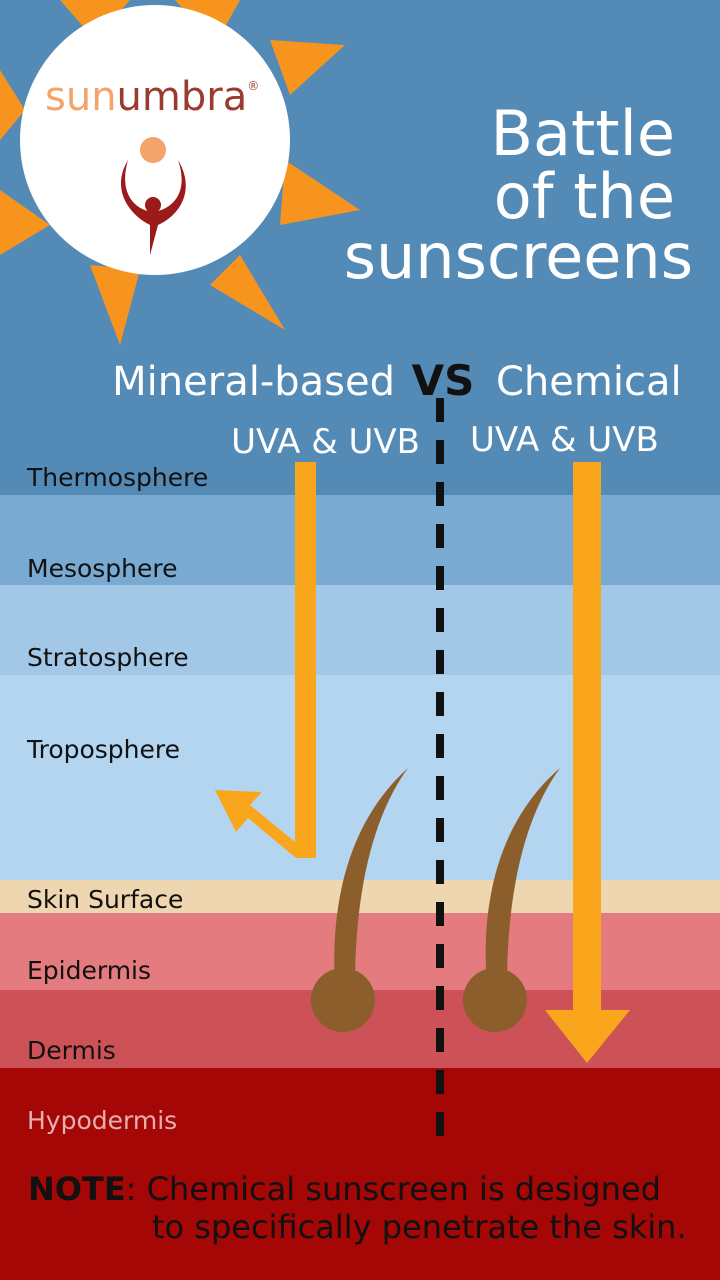  What do you see at coordinates (89, 970) in the screenshot?
I see `layer-label: Epidermis` at bounding box center [89, 970].